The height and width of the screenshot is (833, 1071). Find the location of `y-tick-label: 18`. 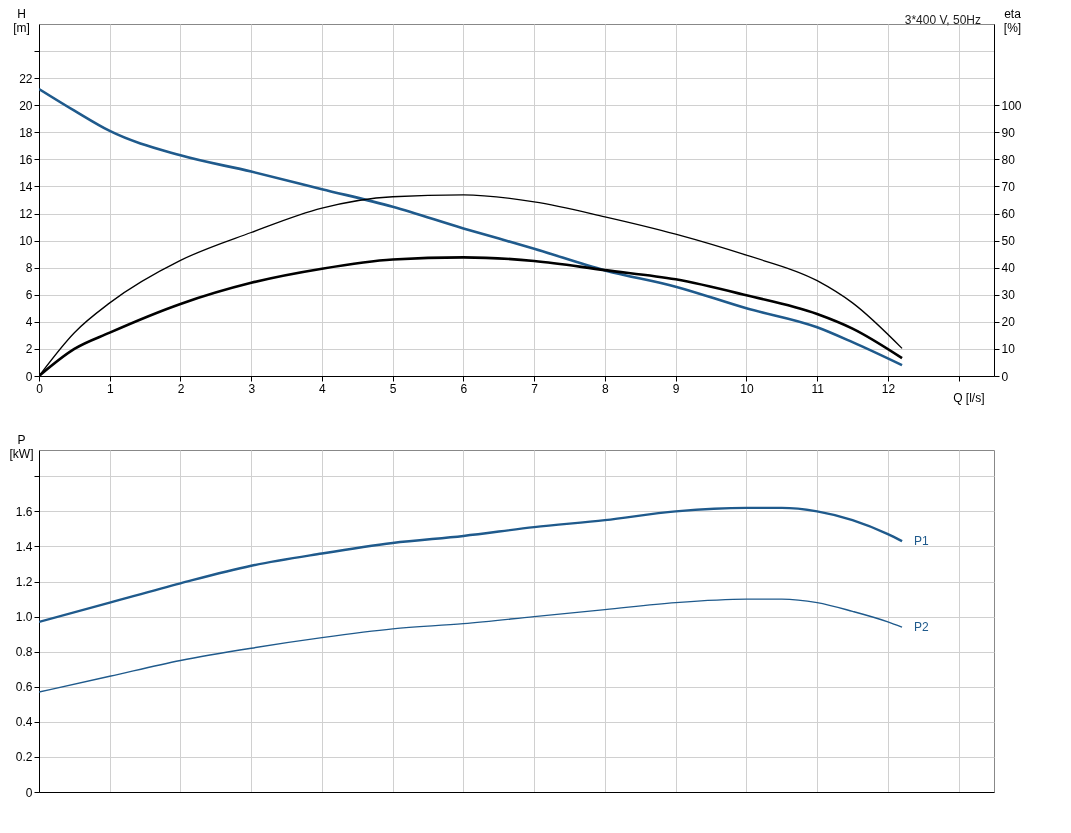

y-tick-label: 18 is located at coordinates (26, 132).